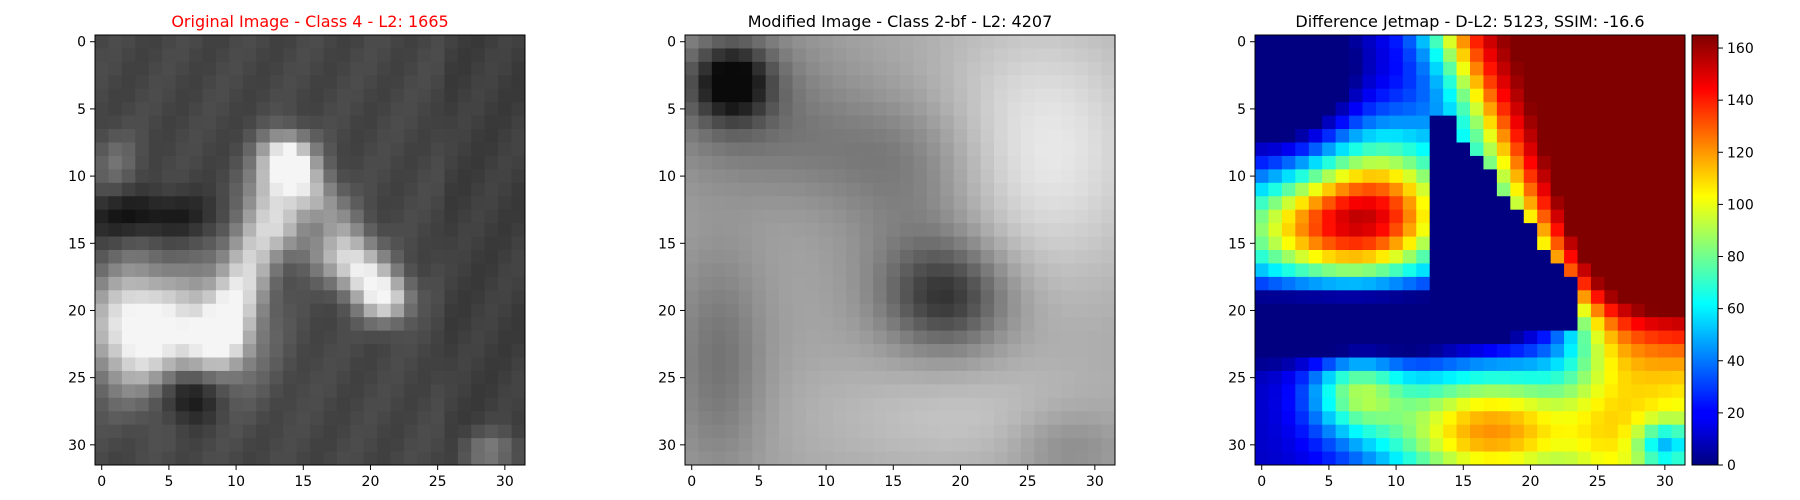 The width and height of the screenshot is (1800, 500). Describe the element at coordinates (1463, 482) in the screenshot. I see `x-tick-label: 15` at that location.